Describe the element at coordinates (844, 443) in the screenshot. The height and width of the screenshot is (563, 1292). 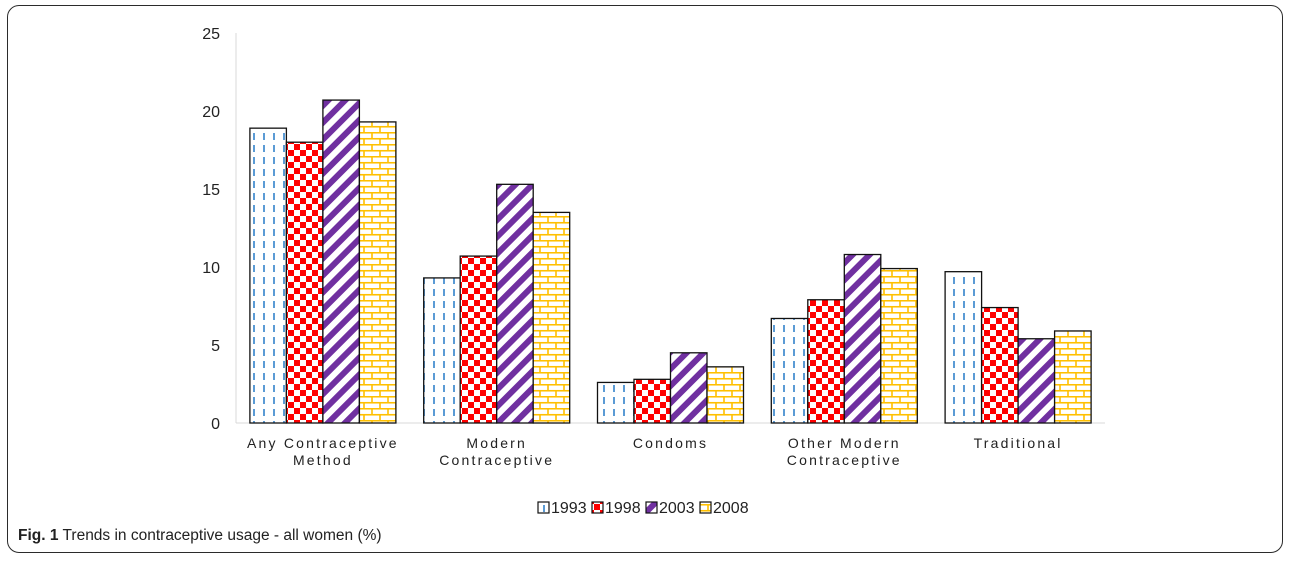
I see `x-tick-label: Other Modern` at that location.